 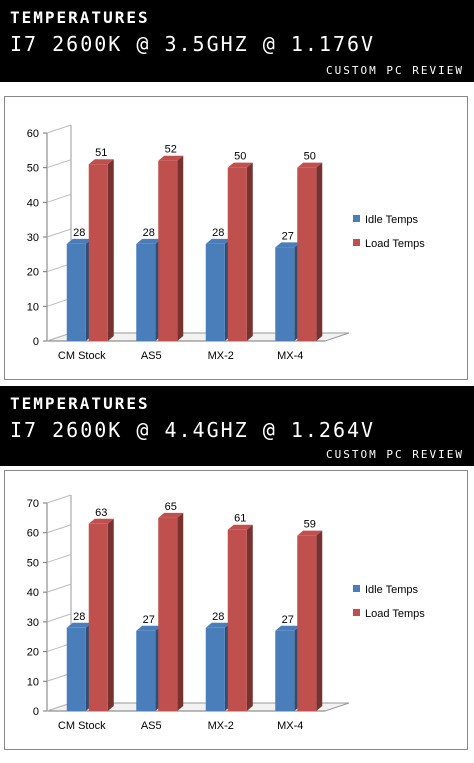 I want to click on data-label: 63, so click(x=101, y=513).